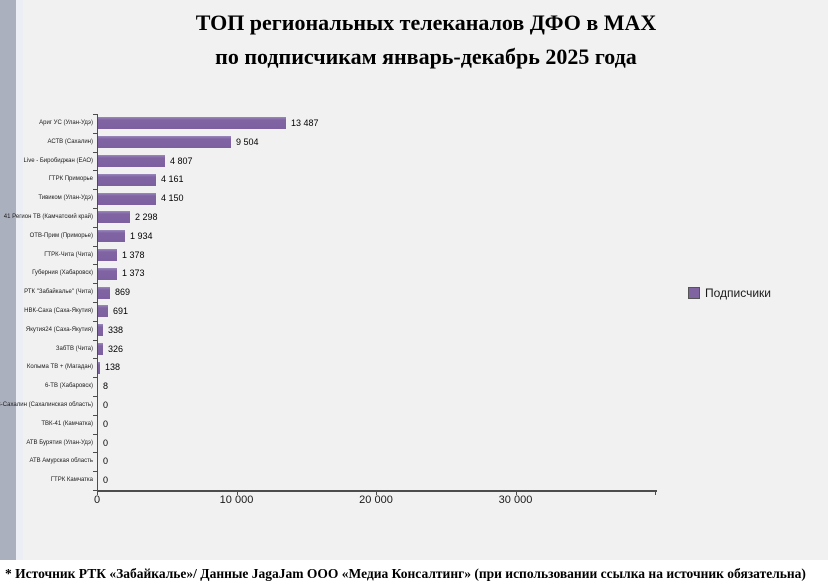 Image resolution: width=828 pixels, height=588 pixels. Describe the element at coordinates (58, 160) in the screenshot. I see `category-label: Live - Биробиджан (ЕАО)` at that location.